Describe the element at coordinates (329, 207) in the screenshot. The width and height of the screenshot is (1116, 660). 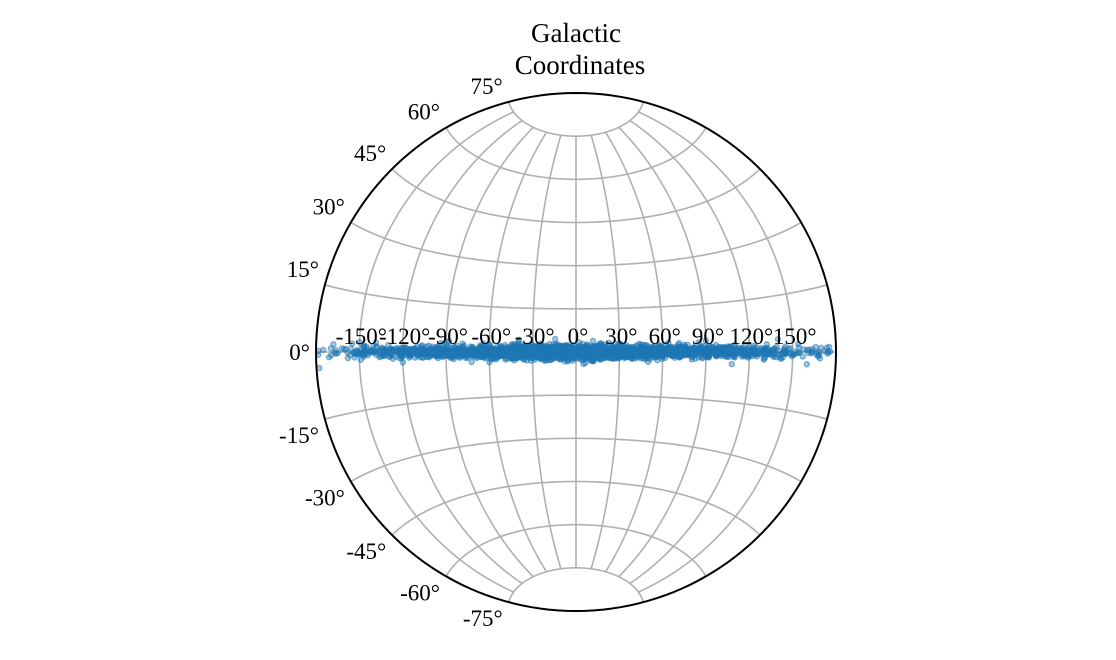
I see `y-tick-label: 30°` at that location.